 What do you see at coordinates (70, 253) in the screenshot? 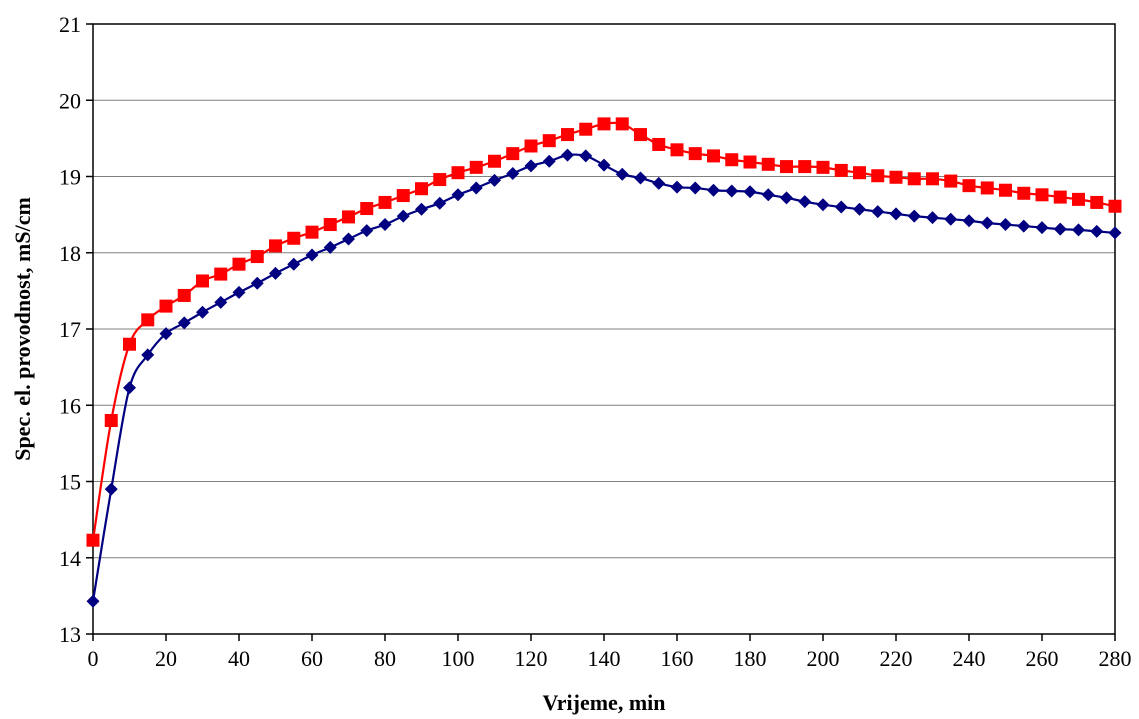
I see `y-tick-label: 18` at bounding box center [70, 253].